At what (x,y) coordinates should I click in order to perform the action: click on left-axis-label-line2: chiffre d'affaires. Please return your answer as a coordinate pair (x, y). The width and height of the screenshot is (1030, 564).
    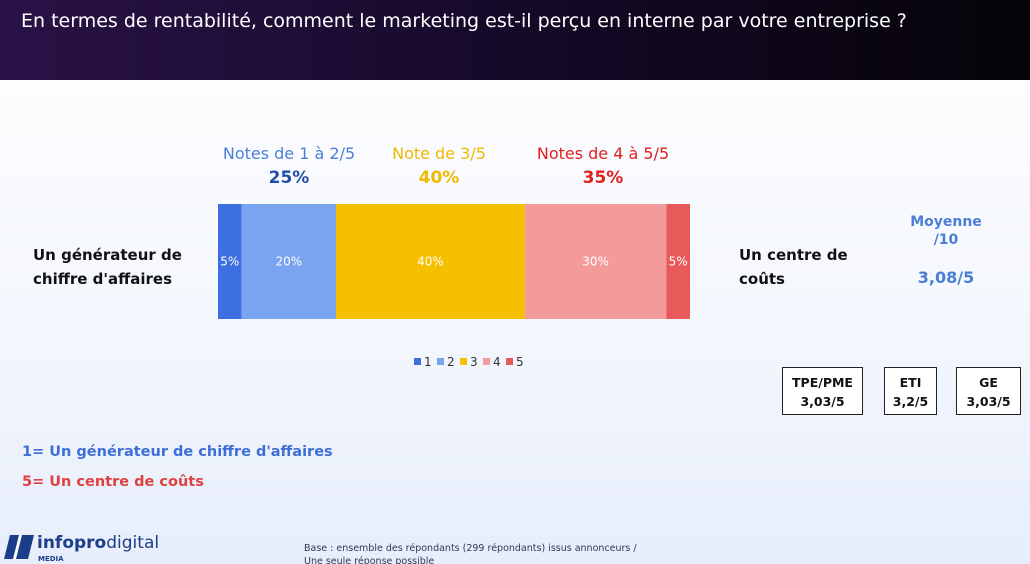
    Looking at the image, I should click on (103, 279).